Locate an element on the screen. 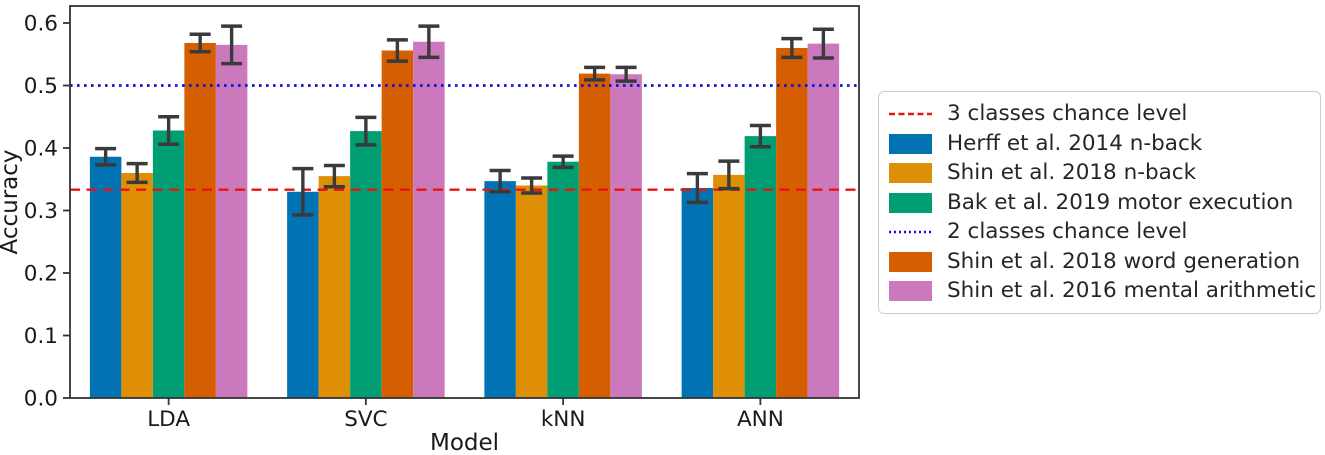 This screenshot has width=1325, height=455. x-tick-label: kNN is located at coordinates (563, 419).